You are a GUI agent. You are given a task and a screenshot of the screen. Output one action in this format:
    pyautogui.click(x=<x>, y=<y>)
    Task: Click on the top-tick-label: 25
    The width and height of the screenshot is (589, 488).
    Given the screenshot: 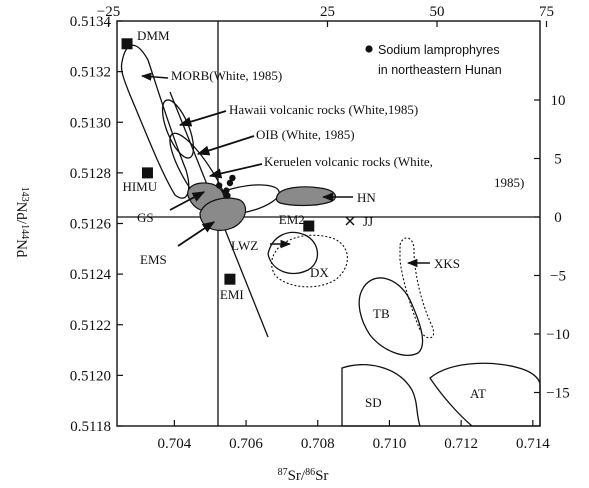 What is the action you would take?
    pyautogui.click(x=327, y=12)
    